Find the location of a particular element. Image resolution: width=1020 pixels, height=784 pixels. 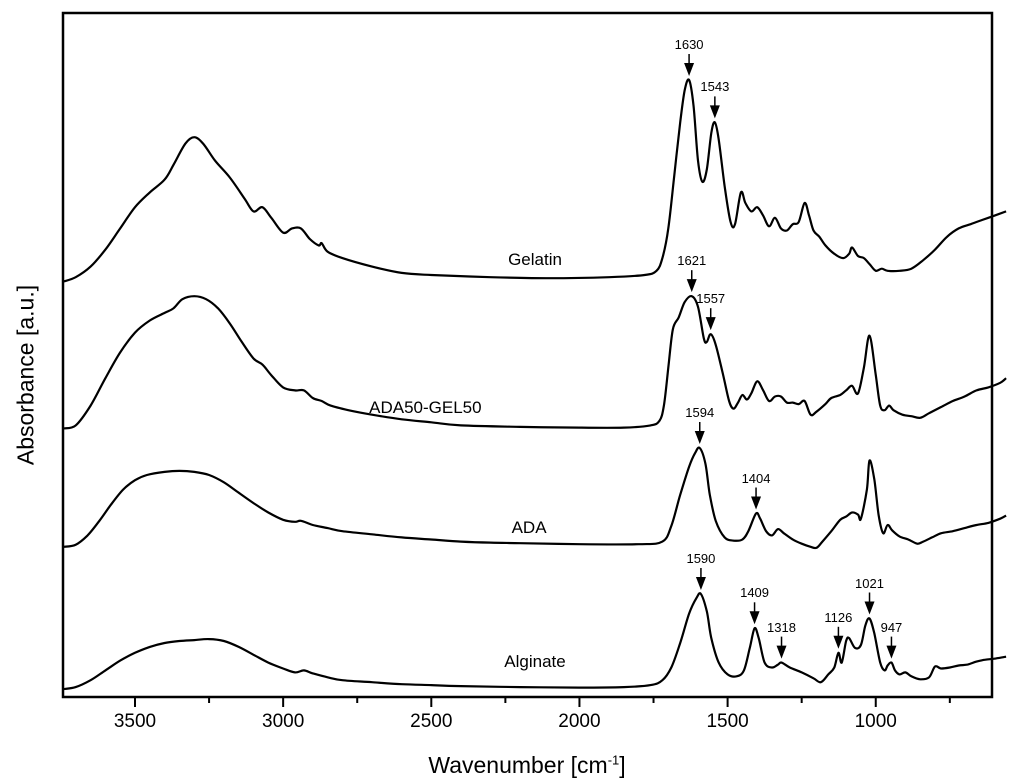

peak-label: 1021 is located at coordinates (869, 583).